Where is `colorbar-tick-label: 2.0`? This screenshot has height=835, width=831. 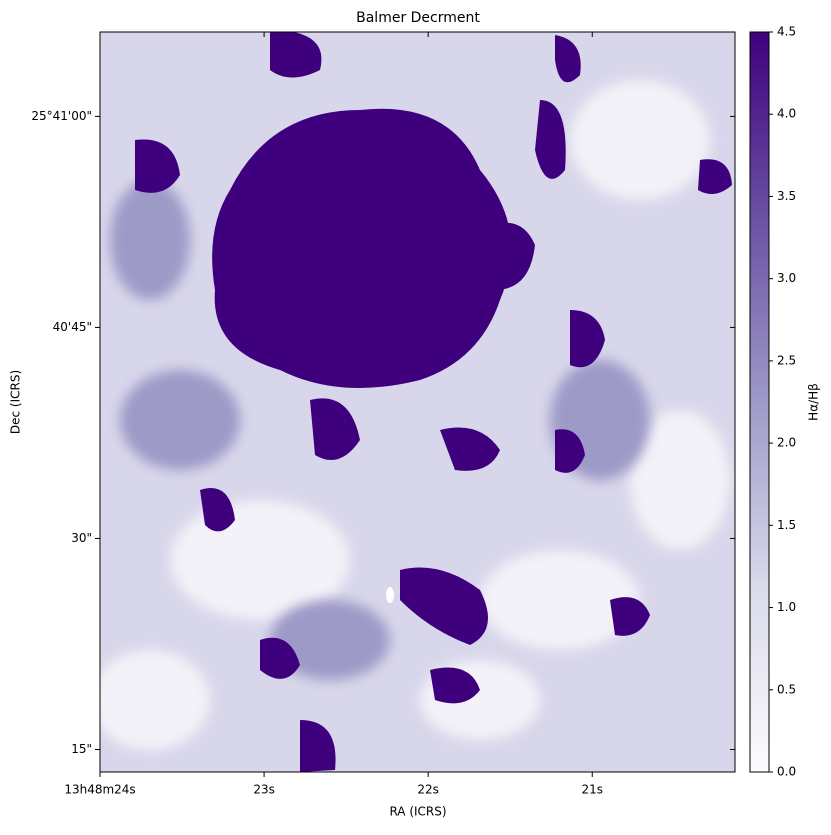
colorbar-tick-label: 2.0 is located at coordinates (786, 443).